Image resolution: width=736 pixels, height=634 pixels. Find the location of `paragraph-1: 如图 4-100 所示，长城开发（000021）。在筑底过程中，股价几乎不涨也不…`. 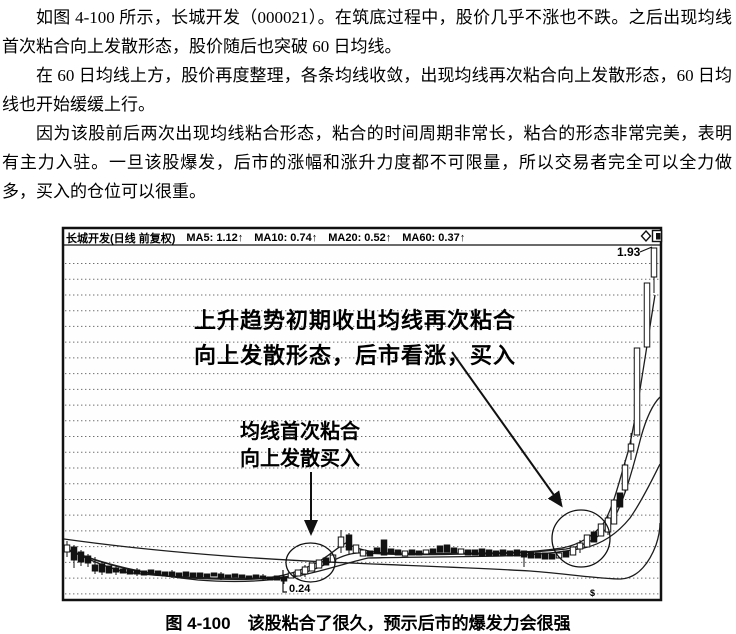

paragraph-1: 如图 4-100 所示，长城开发（000021）。在筑底过程中，股价几乎不涨也不… is located at coordinates (367, 32).